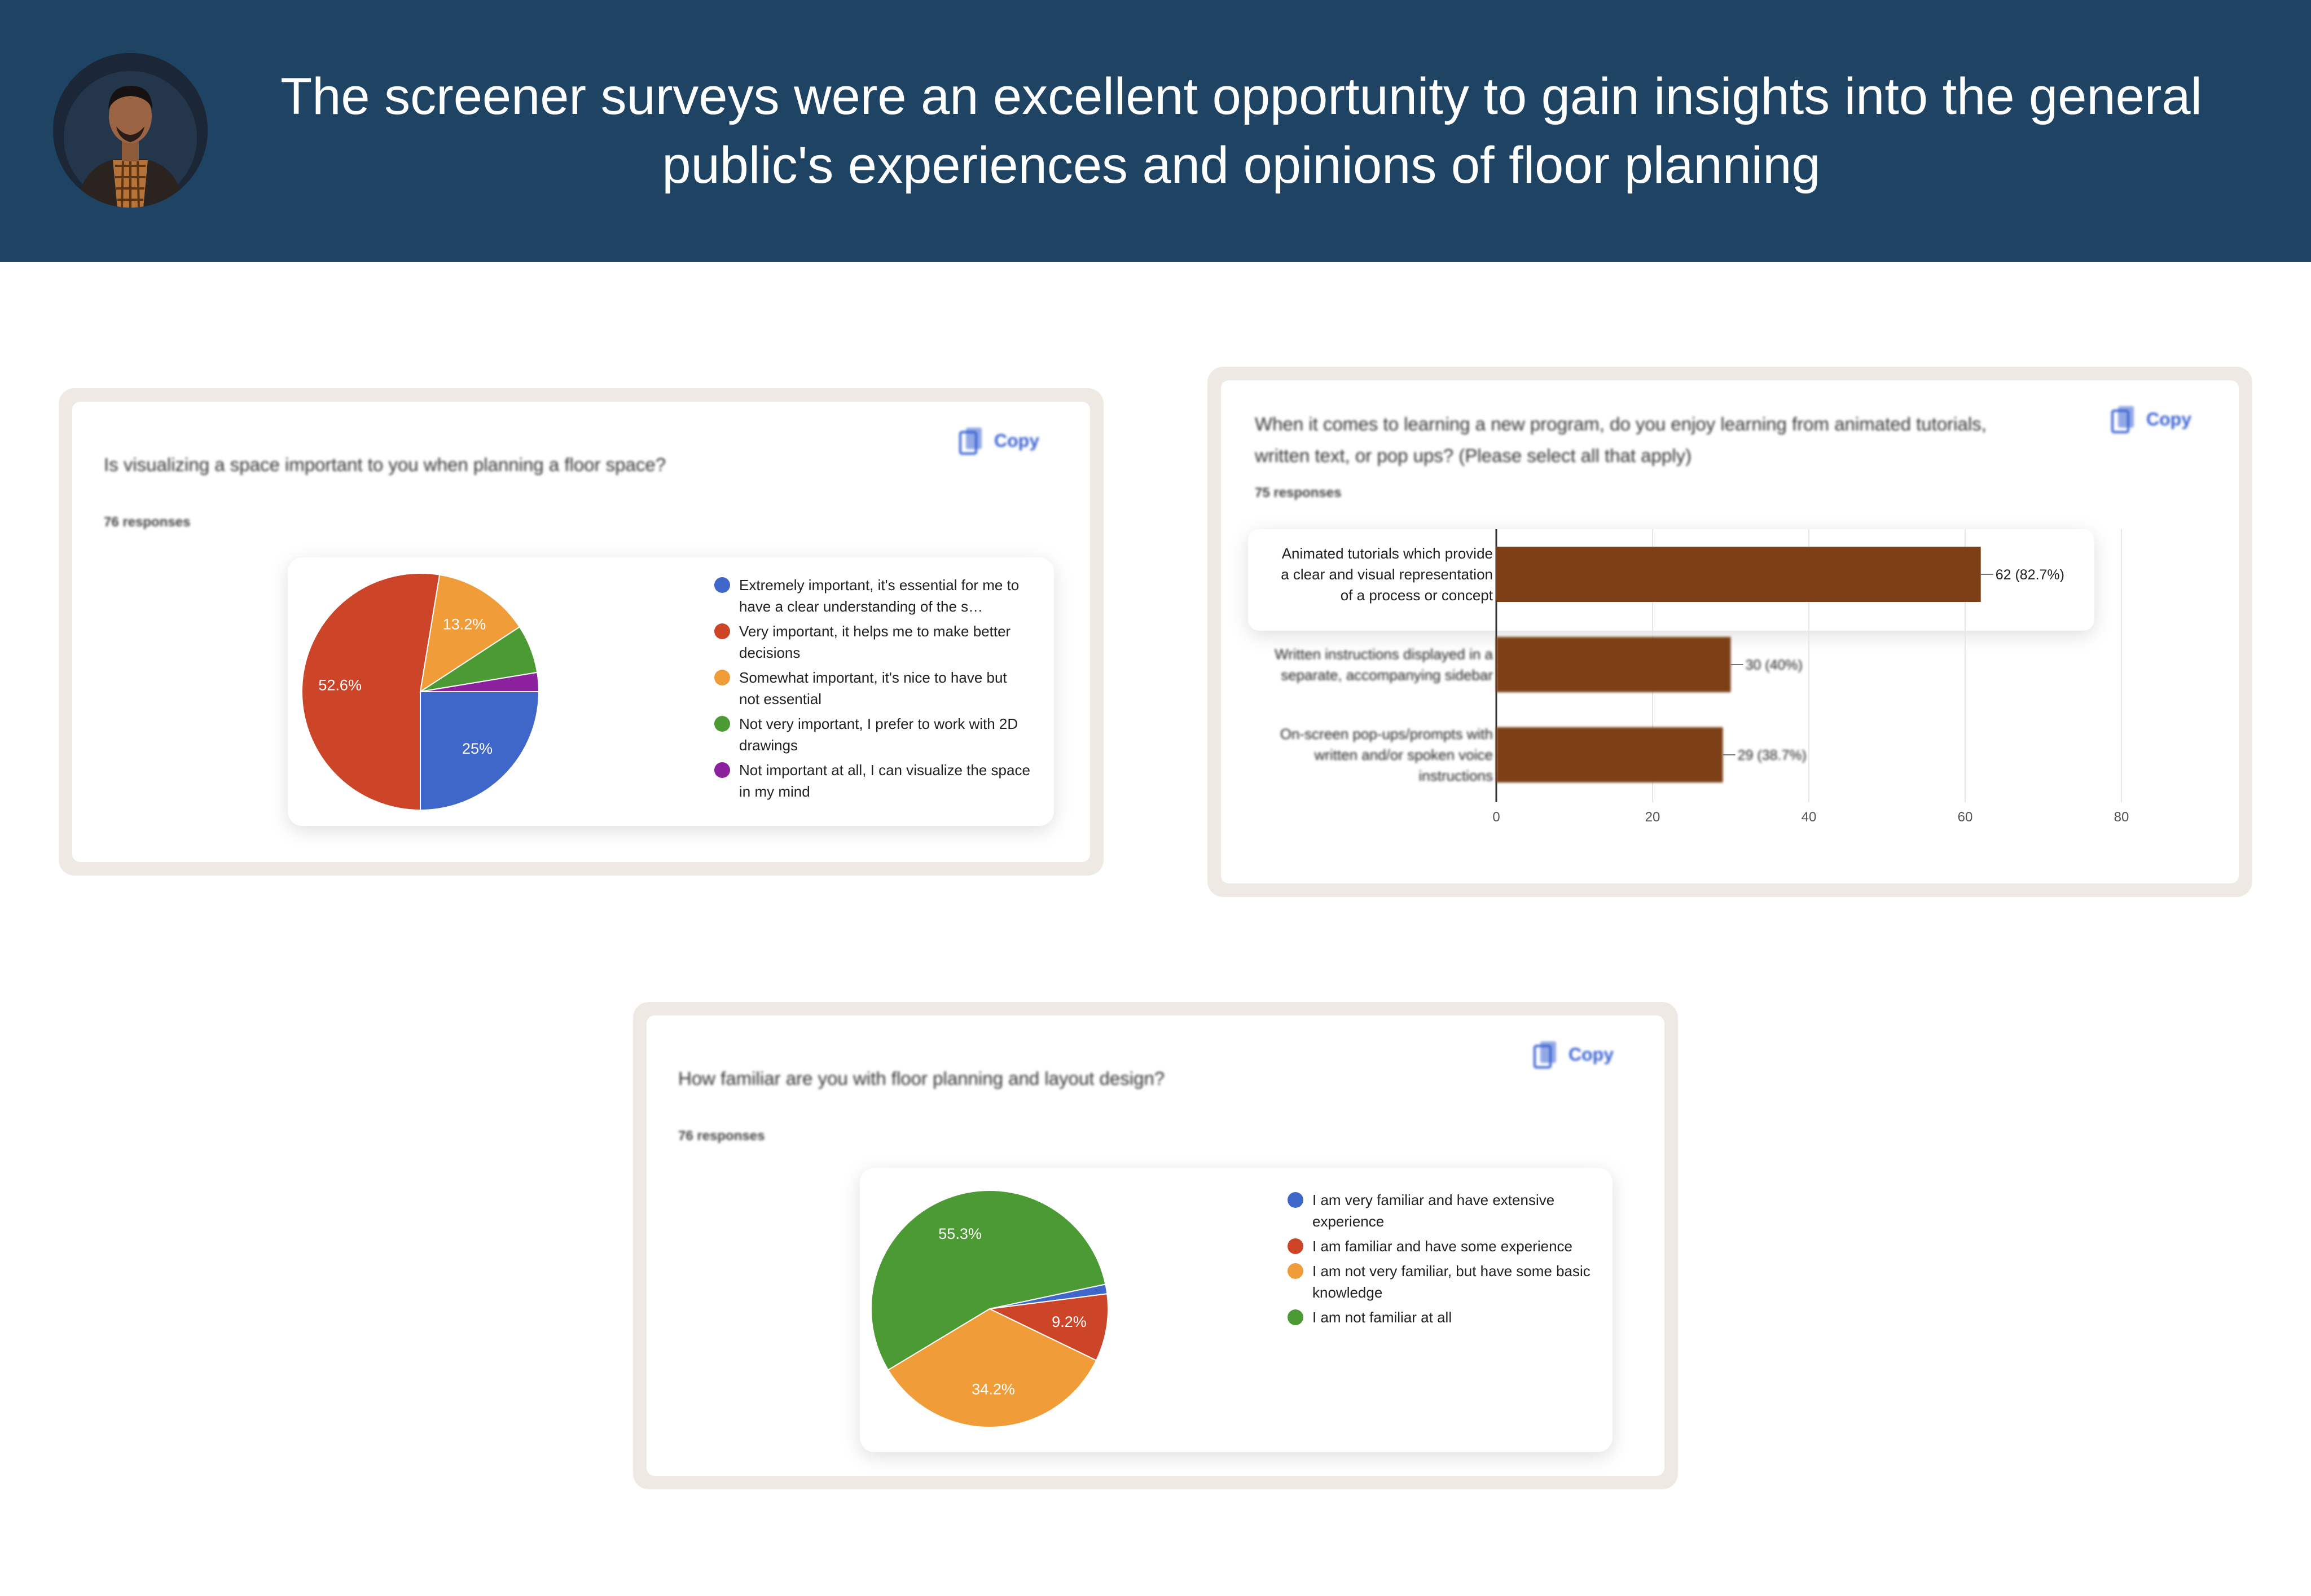 The width and height of the screenshot is (2311, 1596). I want to click on pie-slice-label: 13.2%, so click(464, 623).